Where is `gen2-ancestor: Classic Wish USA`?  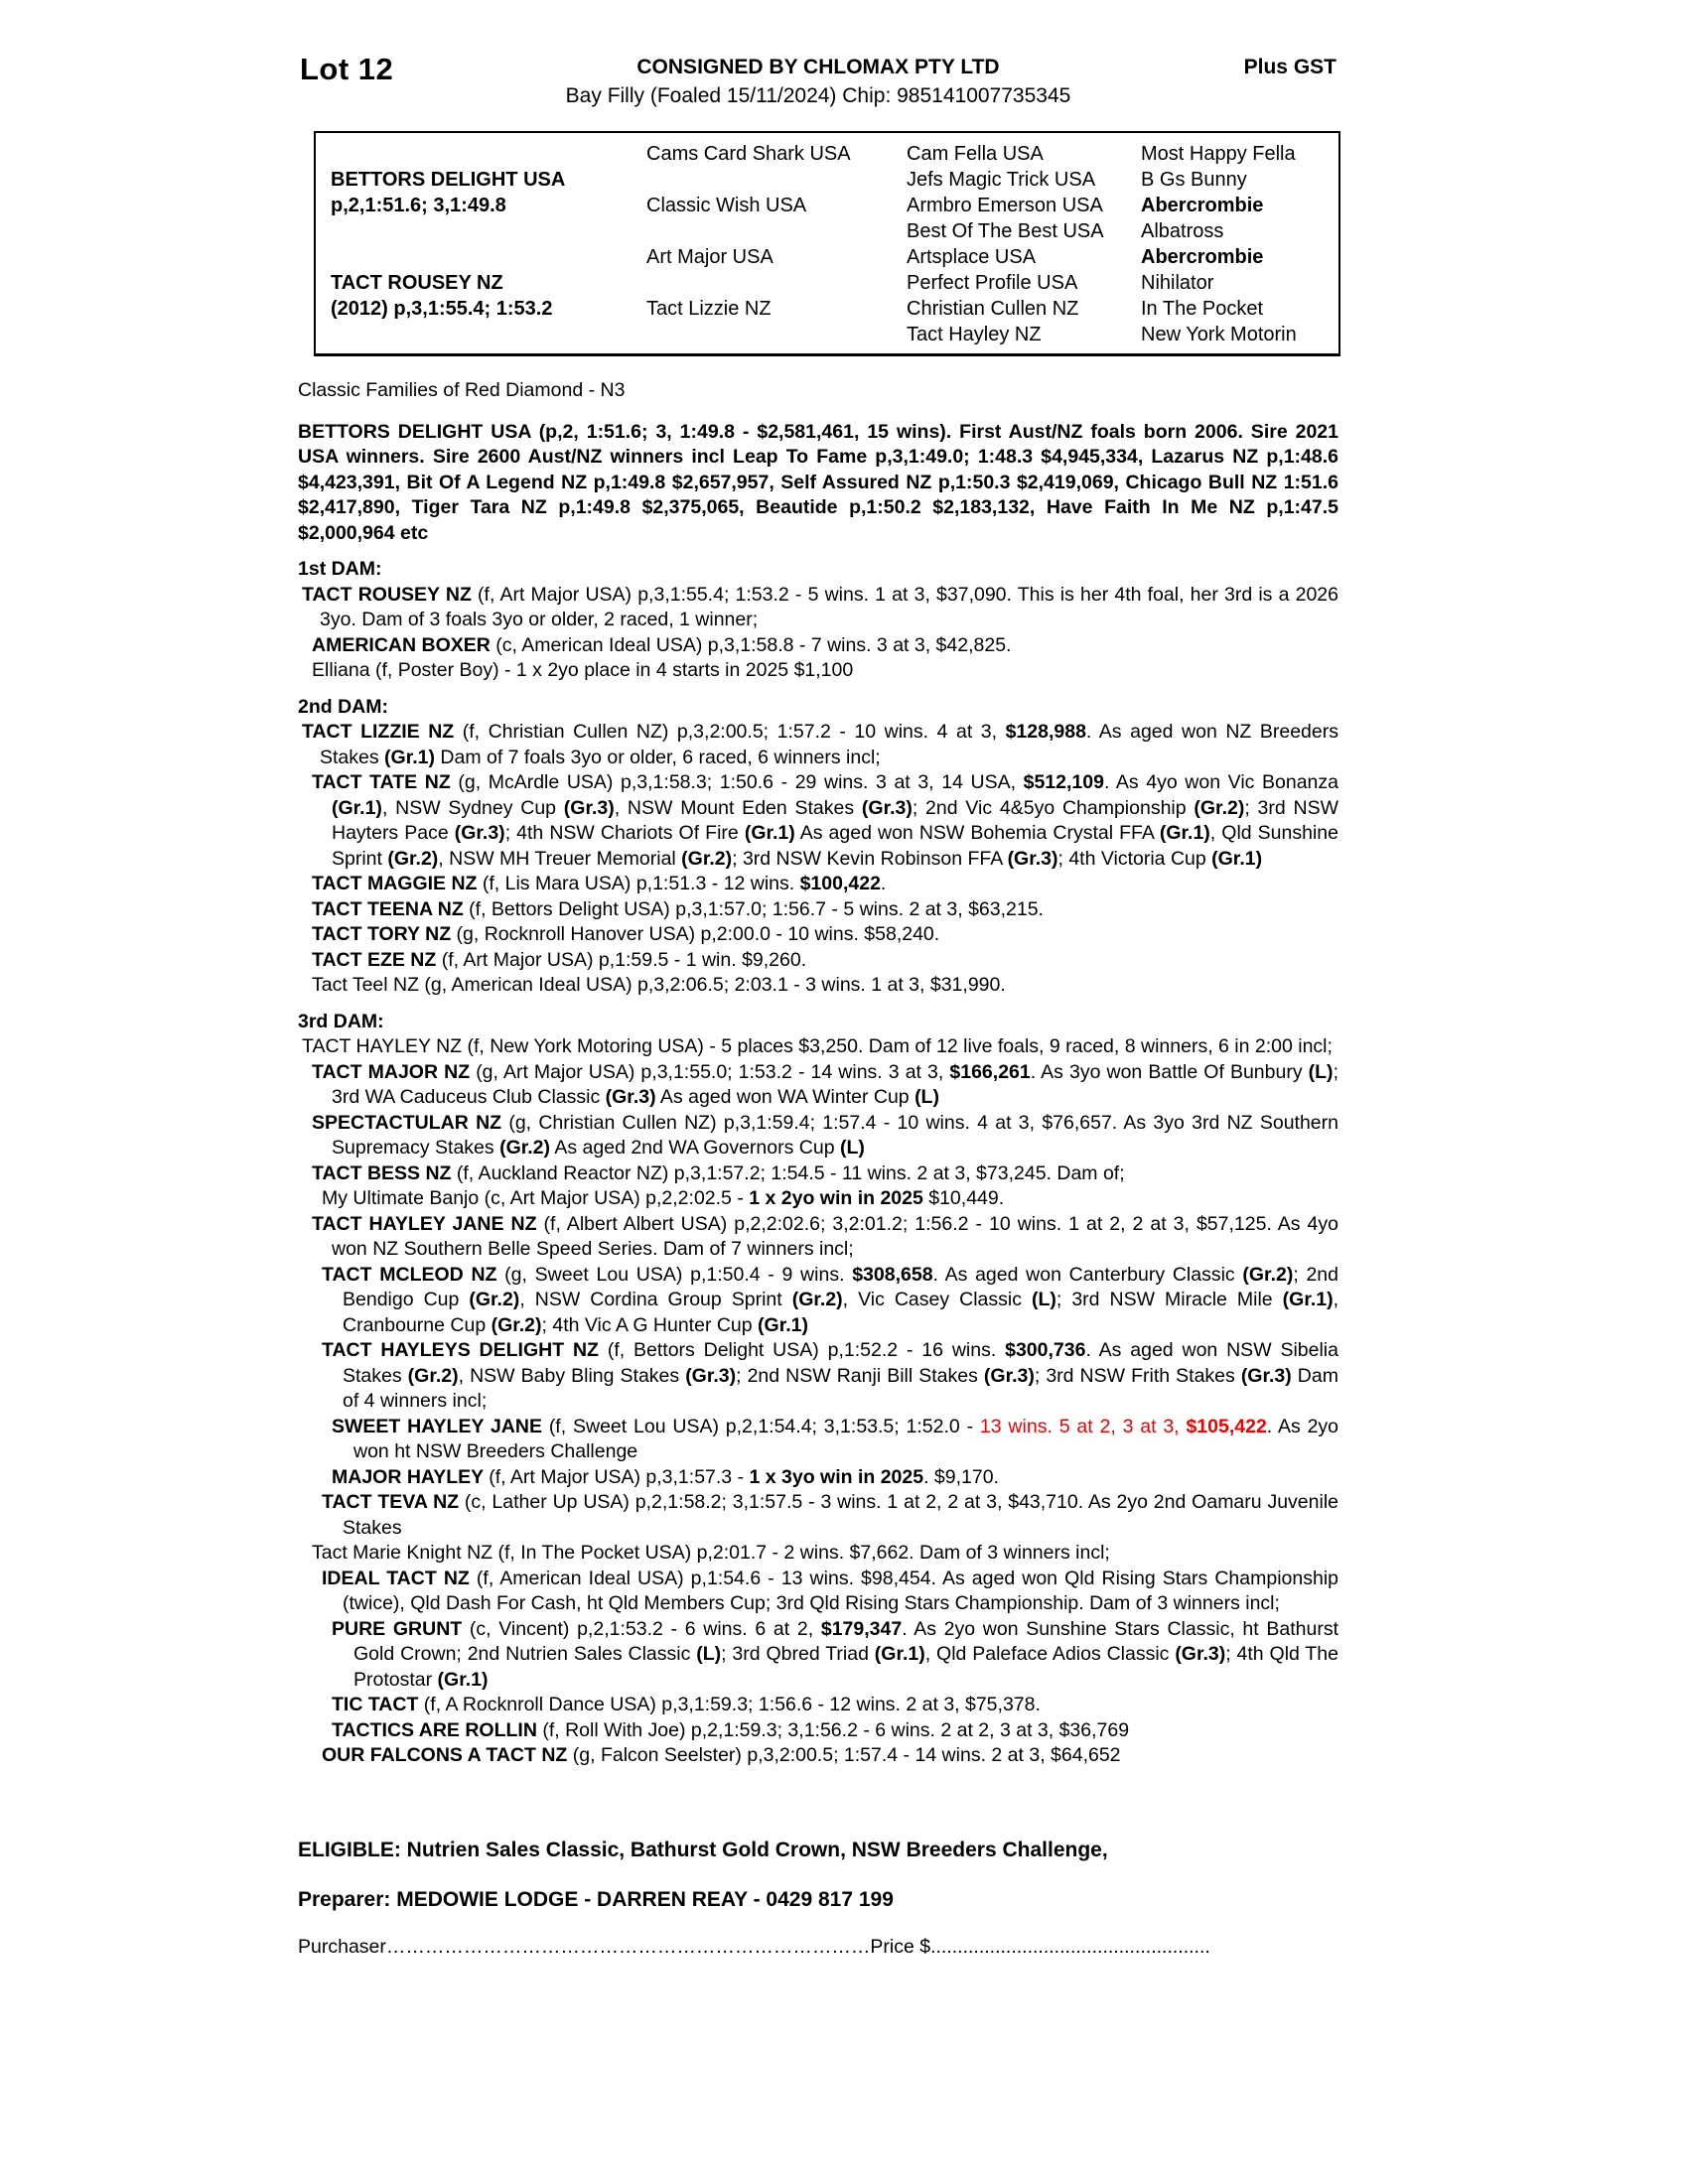
gen2-ancestor: Classic Wish USA is located at coordinates (726, 205).